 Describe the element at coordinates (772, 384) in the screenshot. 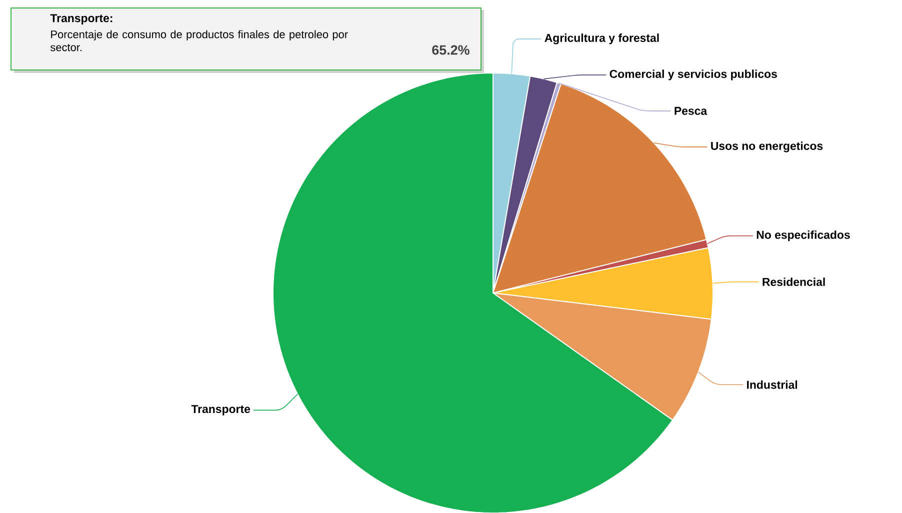

I see `slice-label: Industrial` at that location.